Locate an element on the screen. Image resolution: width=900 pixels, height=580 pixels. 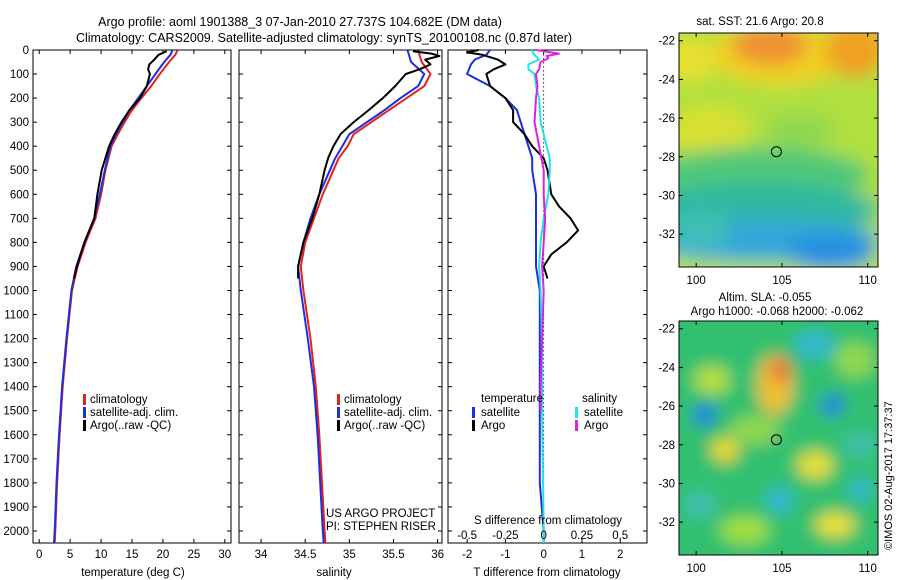
salinity-legend-label: climatology is located at coordinates (373, 400).